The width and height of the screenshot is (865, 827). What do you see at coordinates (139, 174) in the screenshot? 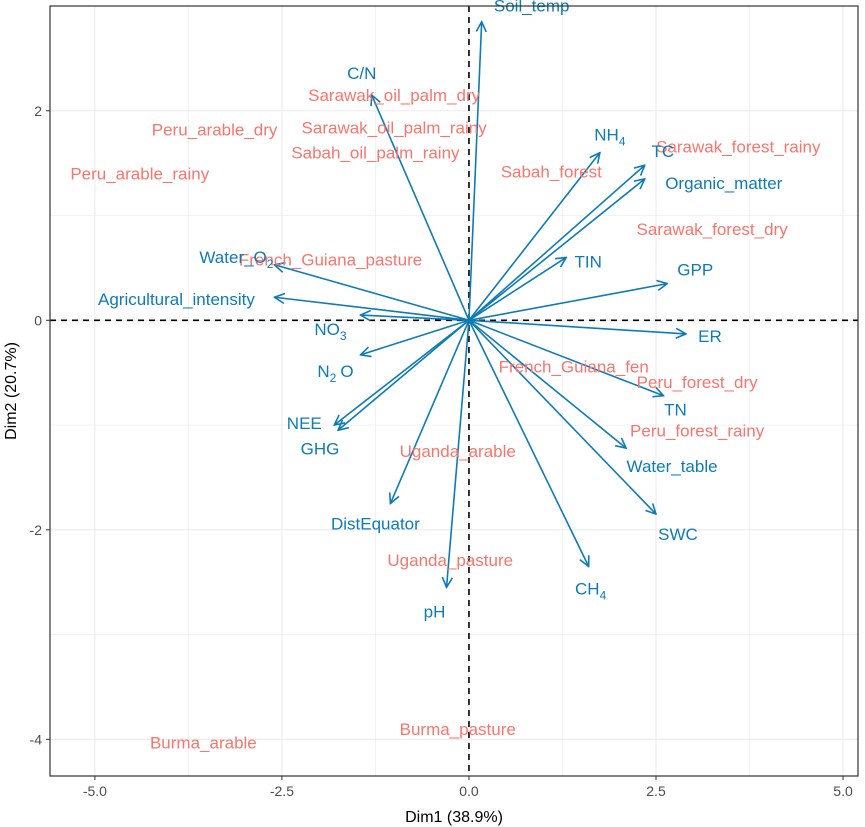
I see `site-label-peru-arable-rainy: Peru_arable_rainy` at bounding box center [139, 174].